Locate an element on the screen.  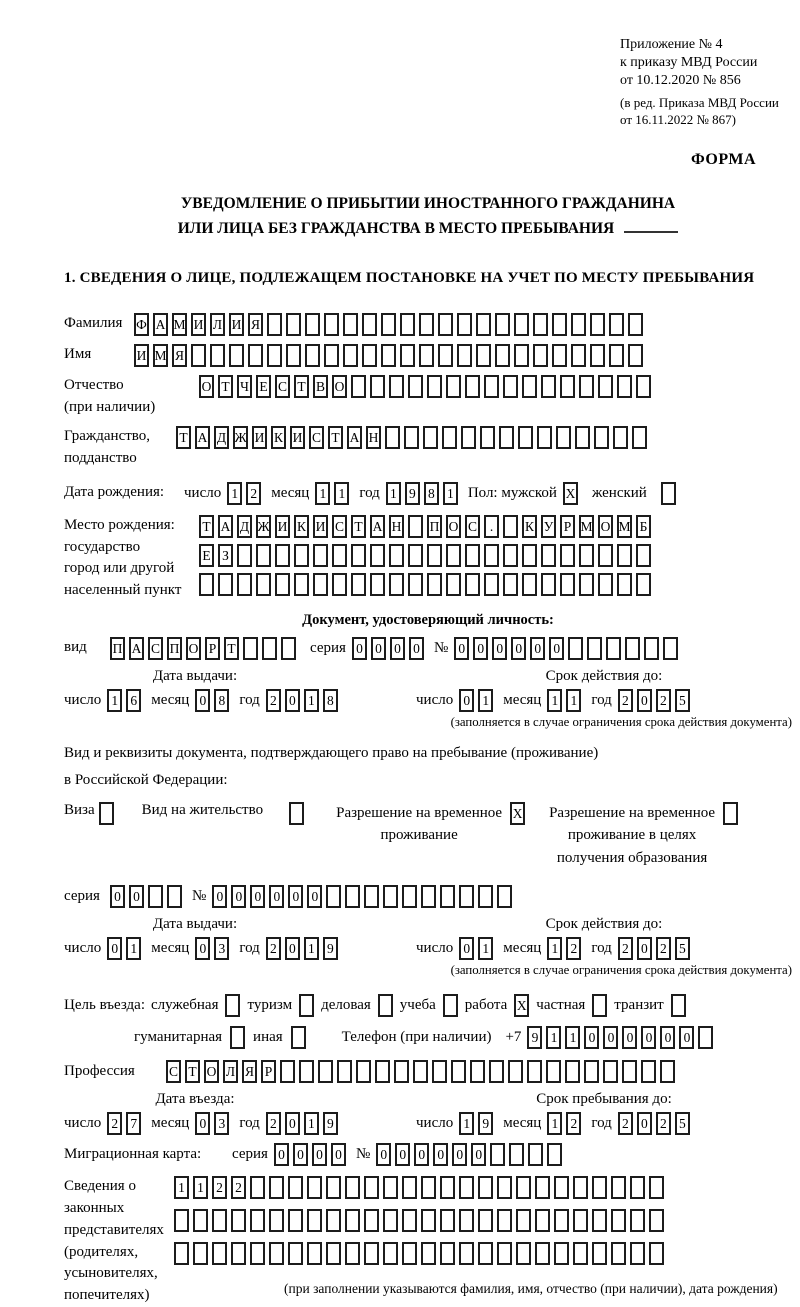
form-cell: М is located at coordinates (586, 526).